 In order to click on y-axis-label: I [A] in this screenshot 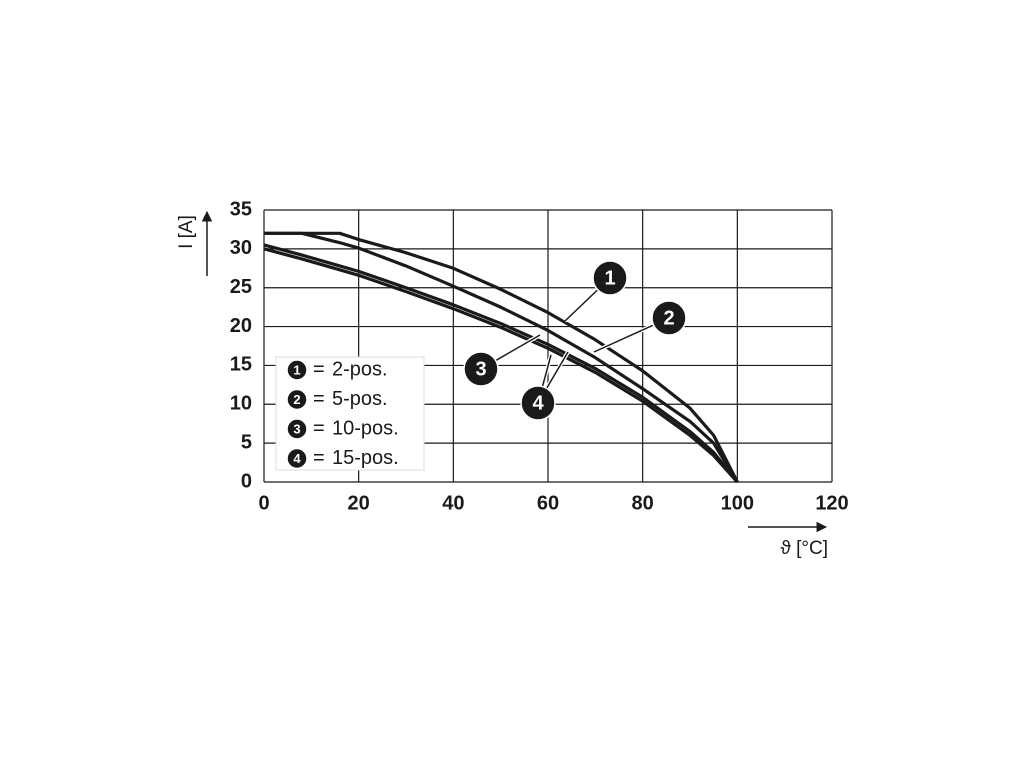, I will do `click(186, 232)`.